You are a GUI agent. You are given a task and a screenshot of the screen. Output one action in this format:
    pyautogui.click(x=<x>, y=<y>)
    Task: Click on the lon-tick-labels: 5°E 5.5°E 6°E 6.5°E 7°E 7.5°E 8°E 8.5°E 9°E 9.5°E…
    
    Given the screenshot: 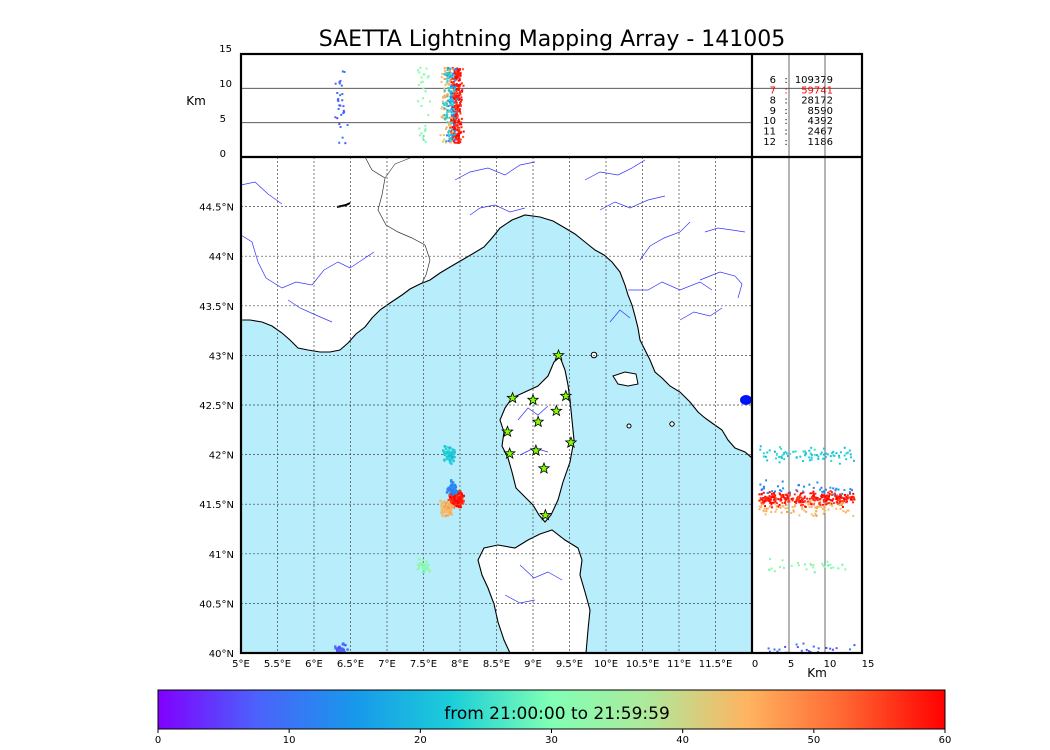 What is the action you would take?
    pyautogui.click(x=482, y=664)
    